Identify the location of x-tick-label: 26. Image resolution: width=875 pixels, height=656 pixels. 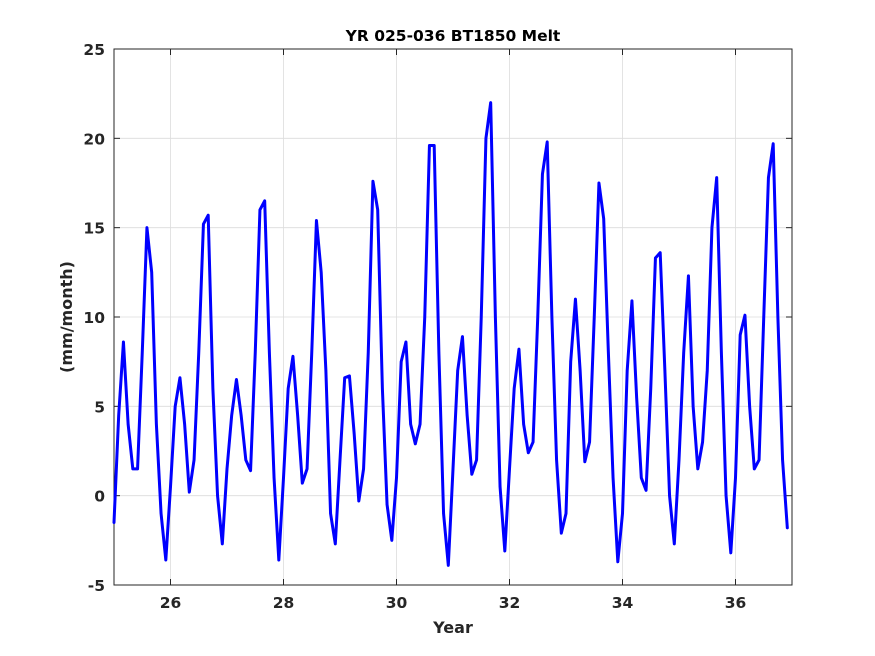
(171, 603).